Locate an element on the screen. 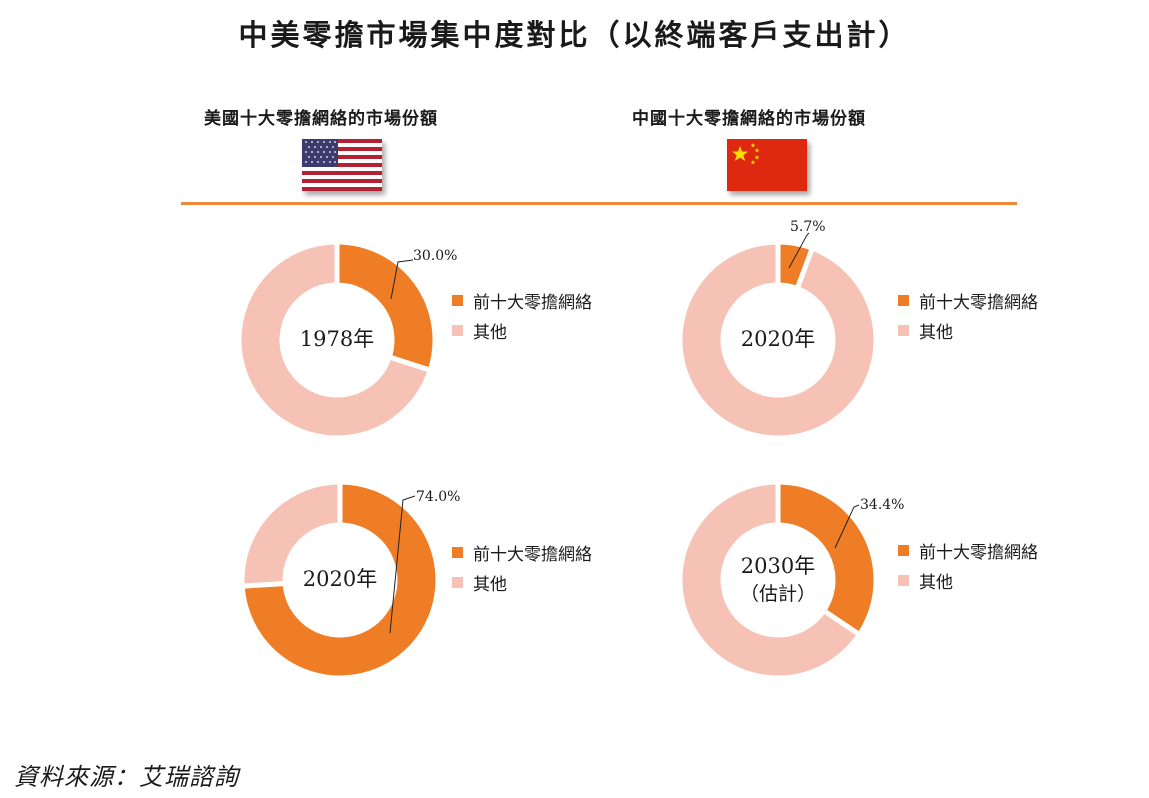 This screenshot has width=1149, height=798. data-label: 34.4% is located at coordinates (882, 505).